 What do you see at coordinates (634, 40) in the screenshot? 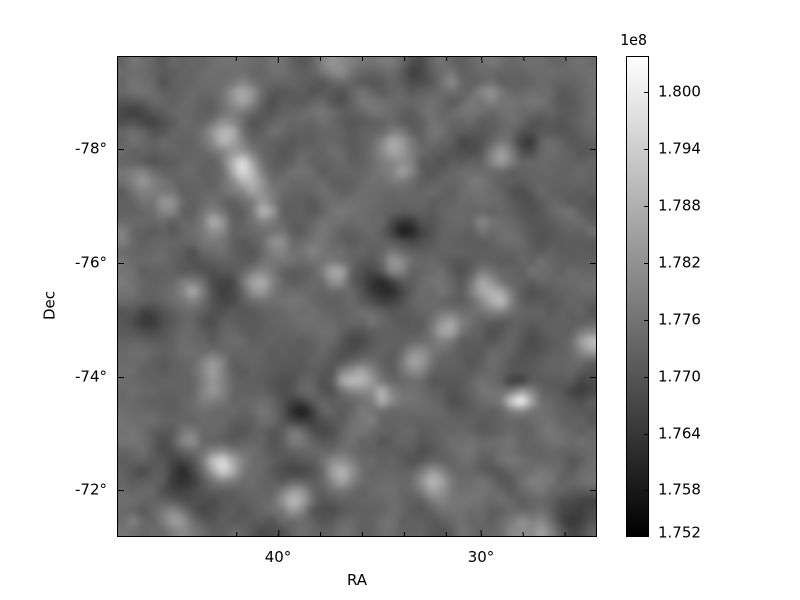
I see `colorbar-offset-text: 1e8` at bounding box center [634, 40].